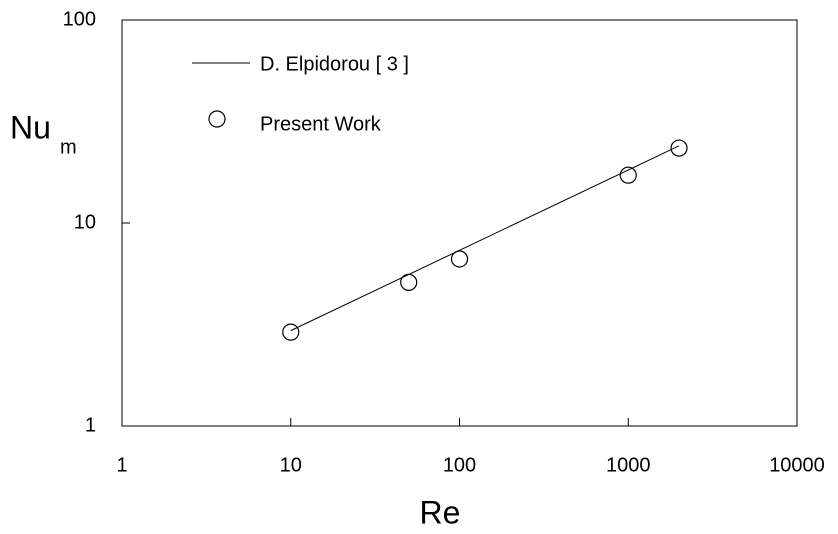 Image resolution: width=838 pixels, height=534 pixels. What do you see at coordinates (321, 124) in the screenshot?
I see `legend-label: Present Work` at bounding box center [321, 124].